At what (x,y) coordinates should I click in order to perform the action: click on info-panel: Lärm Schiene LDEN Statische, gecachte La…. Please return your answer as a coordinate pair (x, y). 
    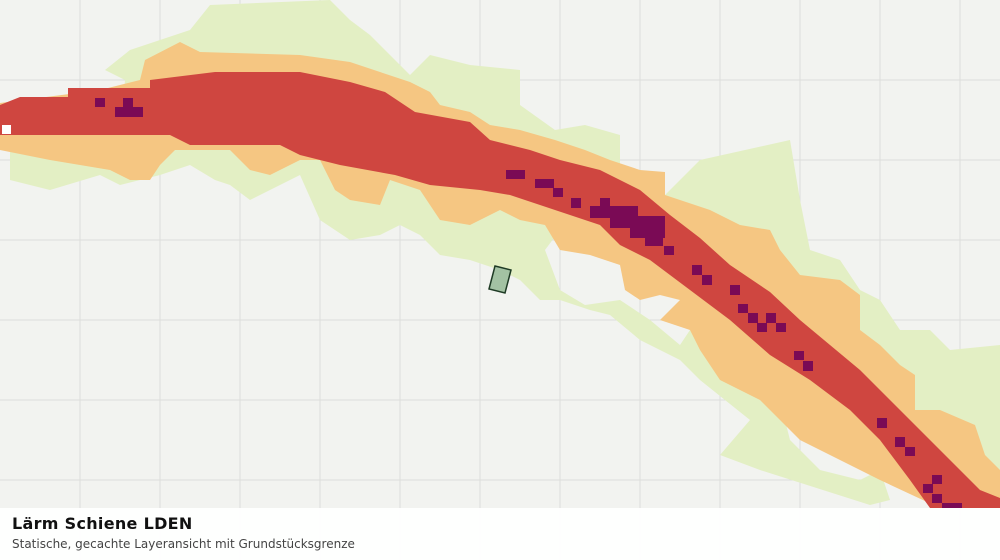
    Looking at the image, I should click on (500, 534).